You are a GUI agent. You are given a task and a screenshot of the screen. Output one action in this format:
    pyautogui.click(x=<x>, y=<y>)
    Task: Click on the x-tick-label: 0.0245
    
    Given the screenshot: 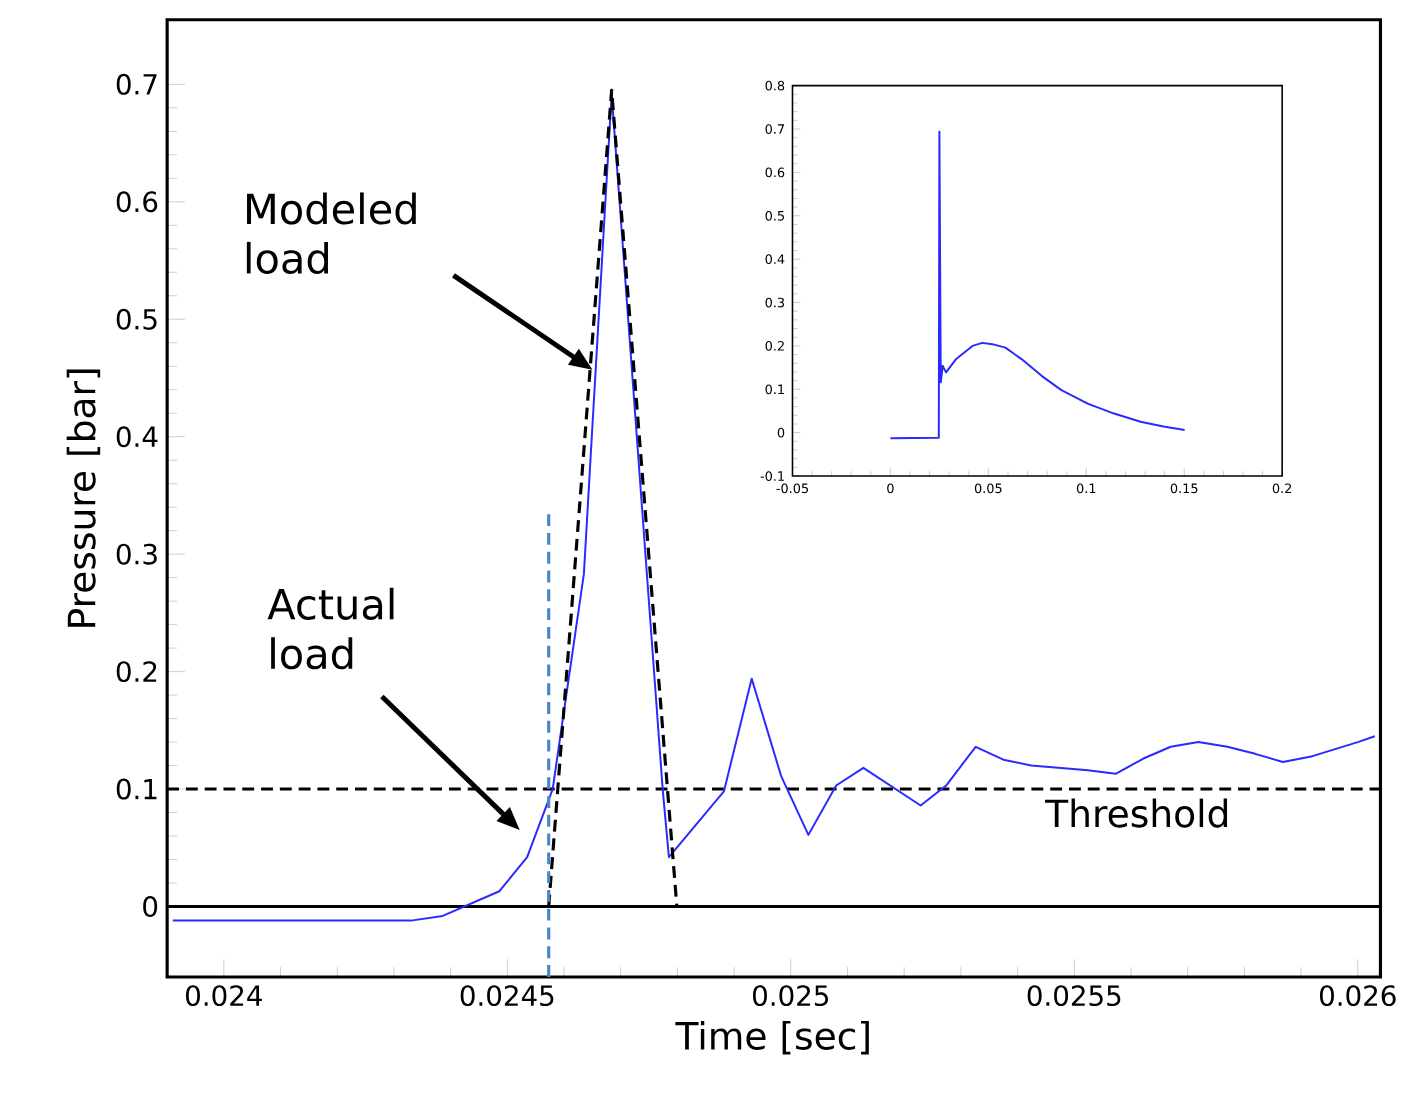 What is the action you would take?
    pyautogui.click(x=507, y=996)
    